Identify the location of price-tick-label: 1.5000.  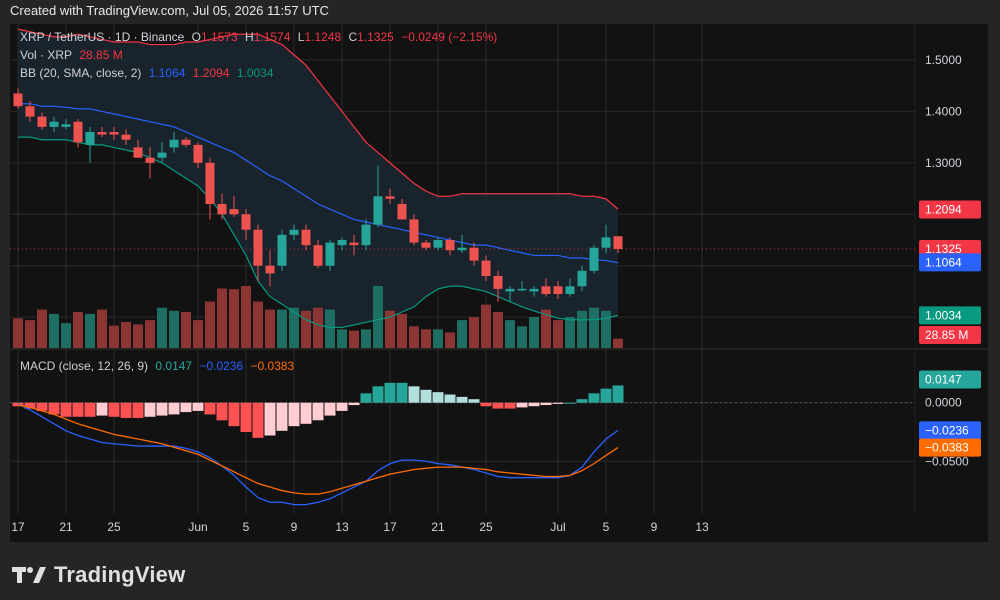
(943, 60).